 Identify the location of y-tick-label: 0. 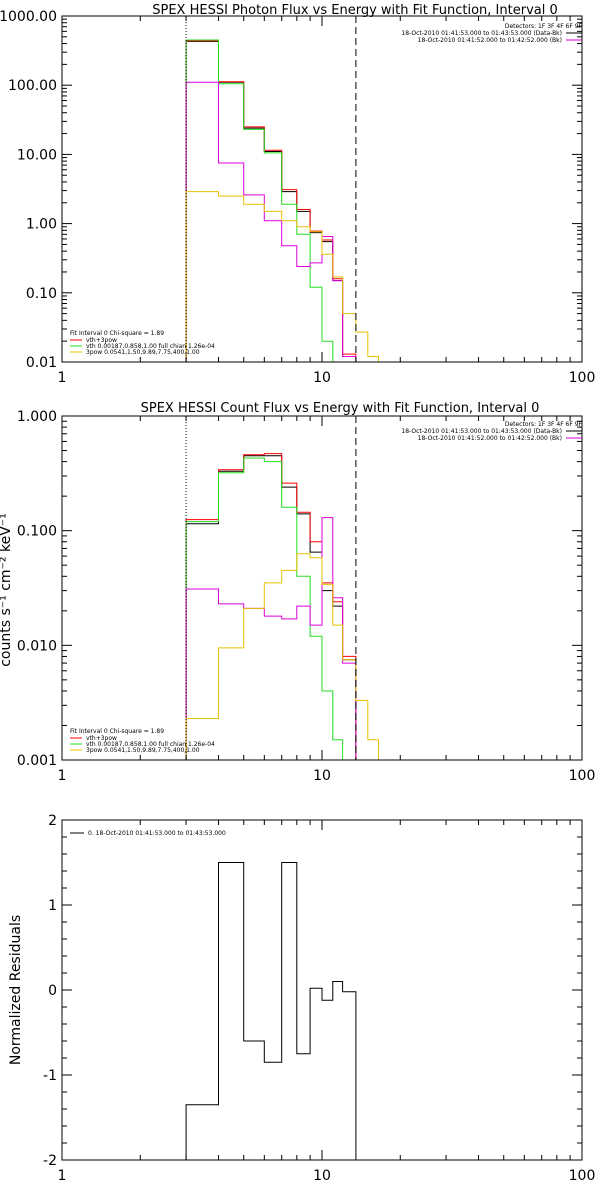
(52, 991).